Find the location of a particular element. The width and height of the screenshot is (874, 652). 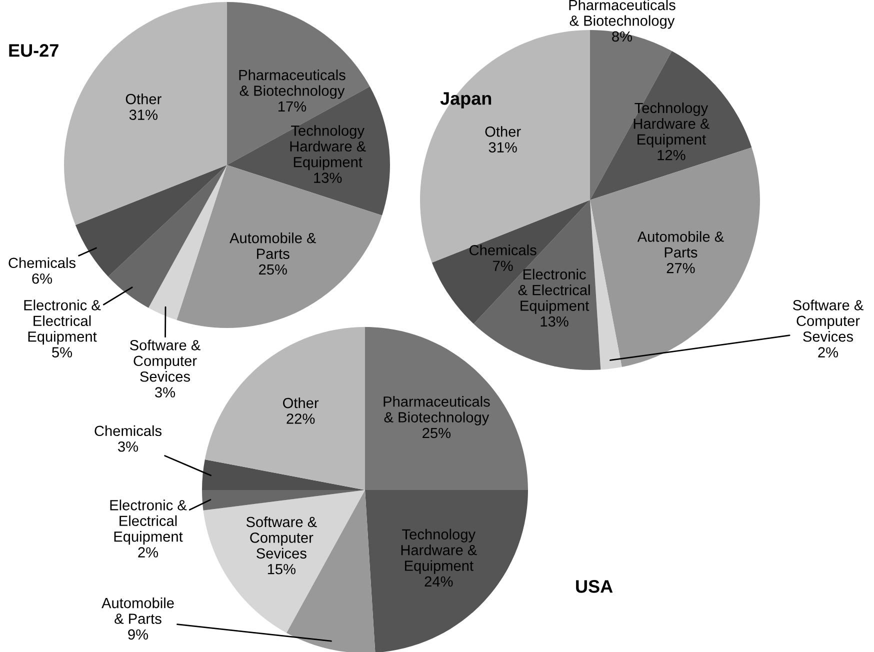

data-label: 6% is located at coordinates (42, 278).